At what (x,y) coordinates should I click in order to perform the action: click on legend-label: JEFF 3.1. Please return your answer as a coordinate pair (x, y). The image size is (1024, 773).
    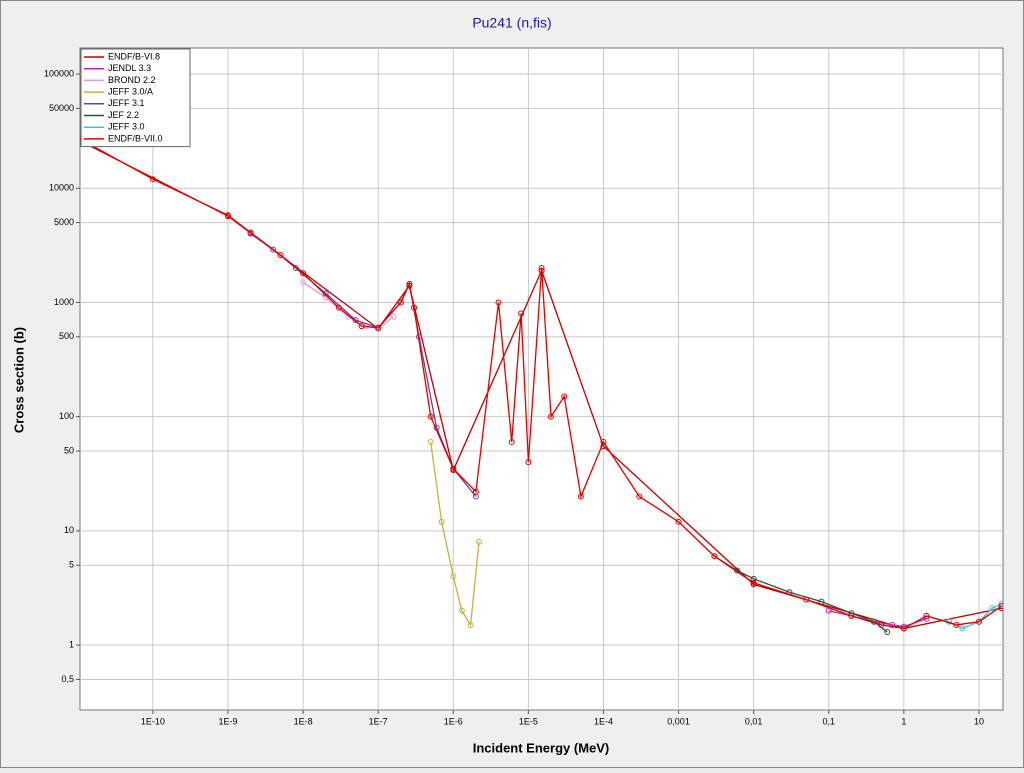
    Looking at the image, I should click on (126, 103).